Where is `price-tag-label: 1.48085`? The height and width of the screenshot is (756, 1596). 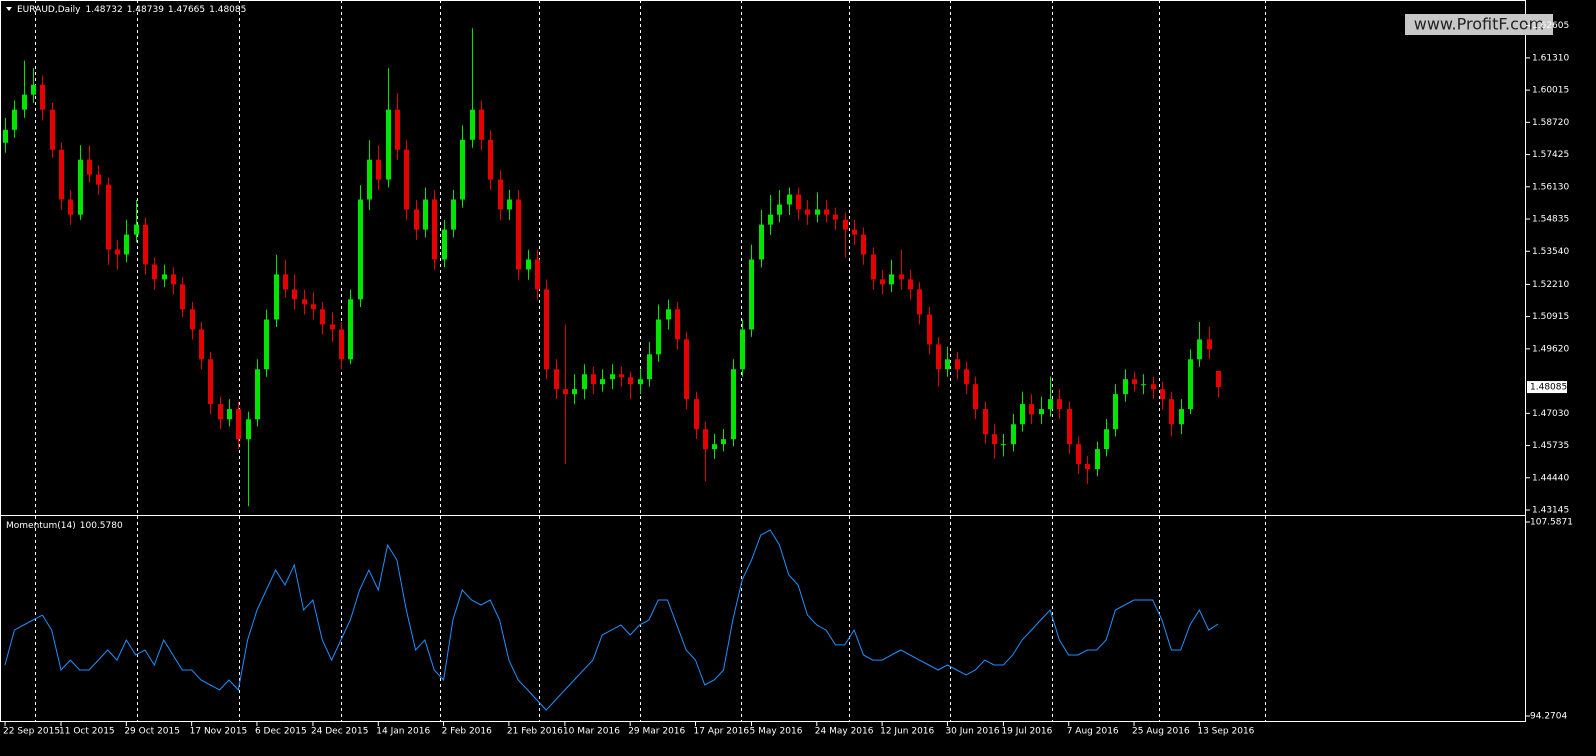
price-tag-label: 1.48085 is located at coordinates (1548, 388).